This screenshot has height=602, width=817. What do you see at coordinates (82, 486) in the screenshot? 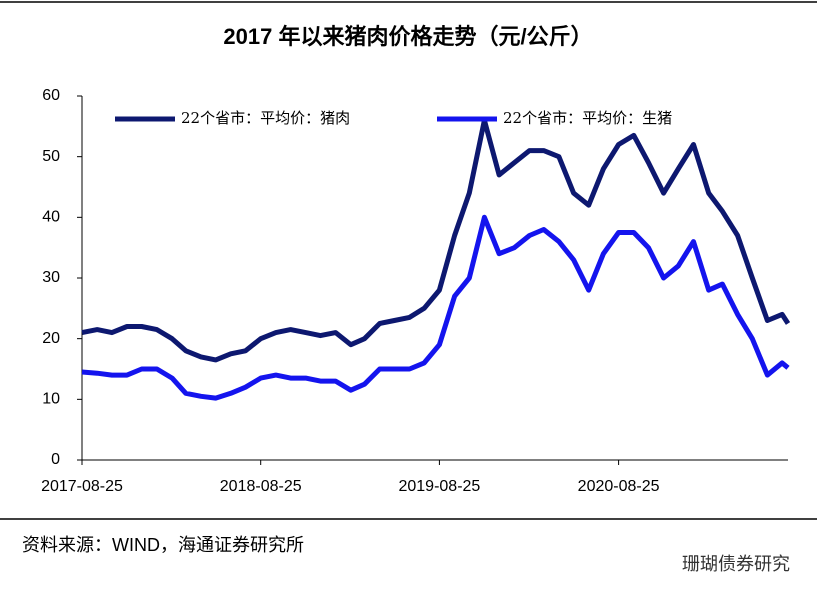
I see `x-tick-label: 2017-08-25` at bounding box center [82, 486].